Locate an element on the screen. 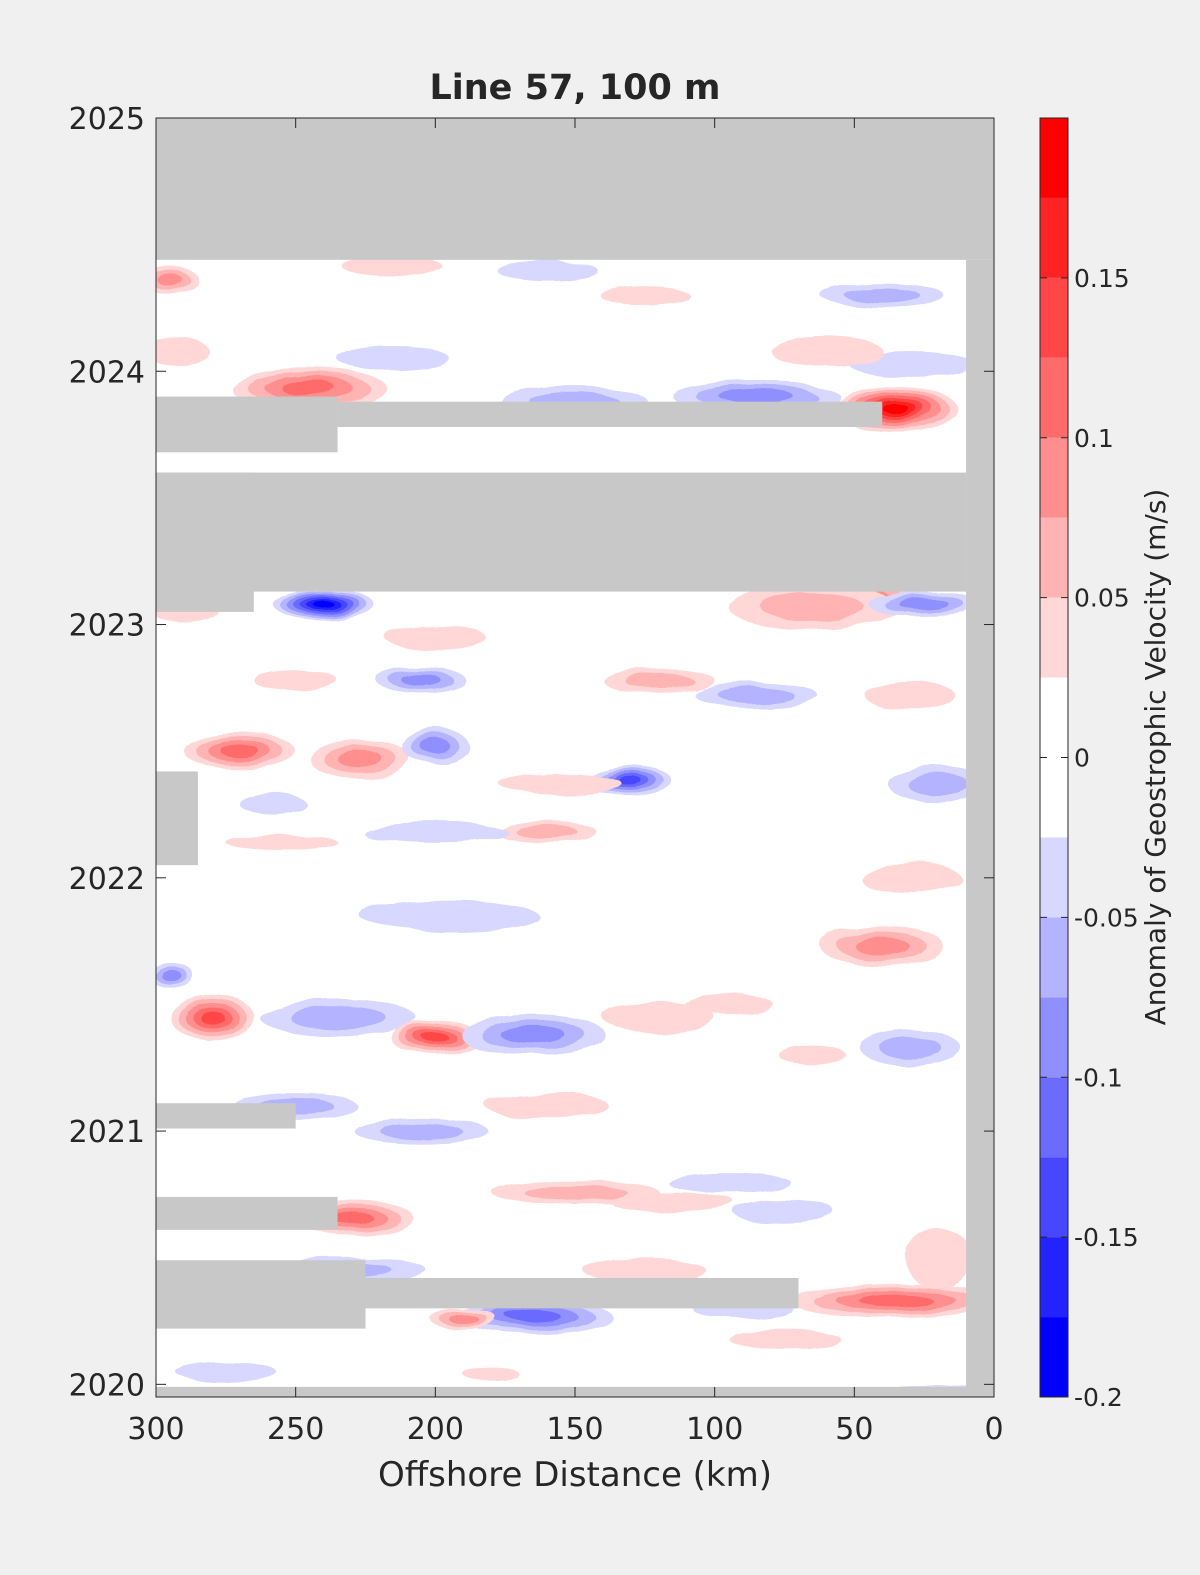 The width and height of the screenshot is (1200, 1575). colorbar-ticks: -0.2 -0.15 -0.1 -0.05 0 0.05 0.1 0.15 is located at coordinates (1089, 838).